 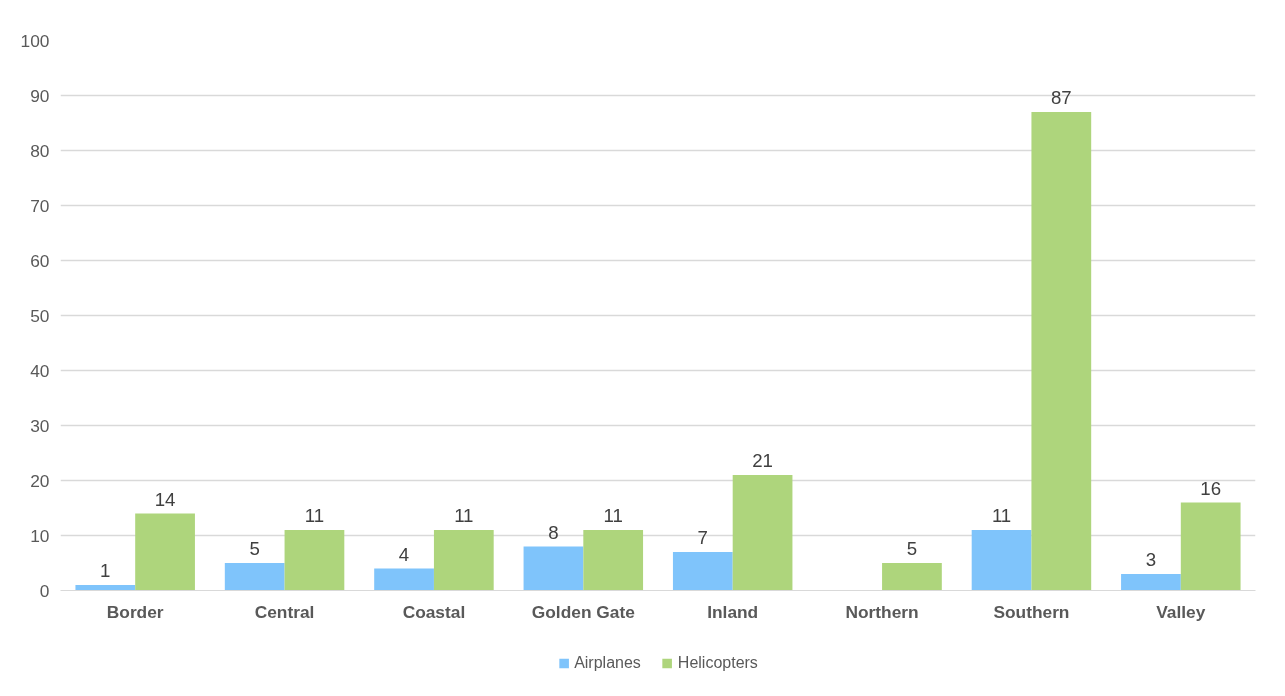 I want to click on y-tick-label: 20, so click(x=40, y=480).